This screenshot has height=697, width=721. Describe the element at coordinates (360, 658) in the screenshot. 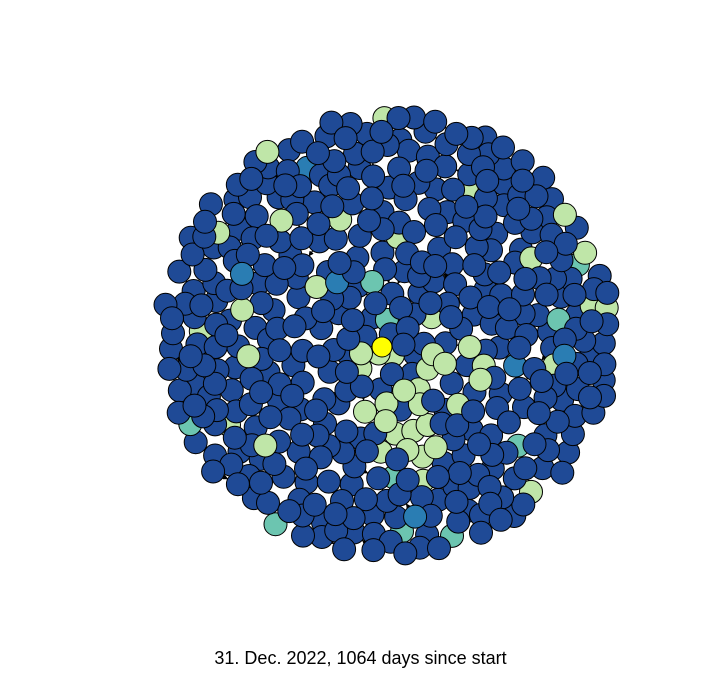

I see `timeline-caption: 31. Dec. 2022, 1064 days since start` at that location.